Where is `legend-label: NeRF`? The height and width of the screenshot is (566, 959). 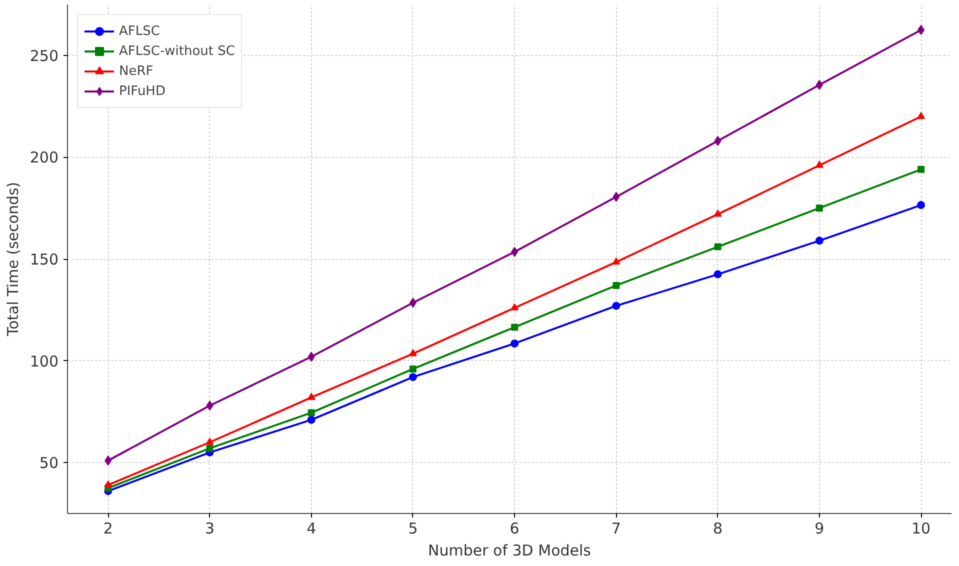 legend-label: NeRF is located at coordinates (136, 71).